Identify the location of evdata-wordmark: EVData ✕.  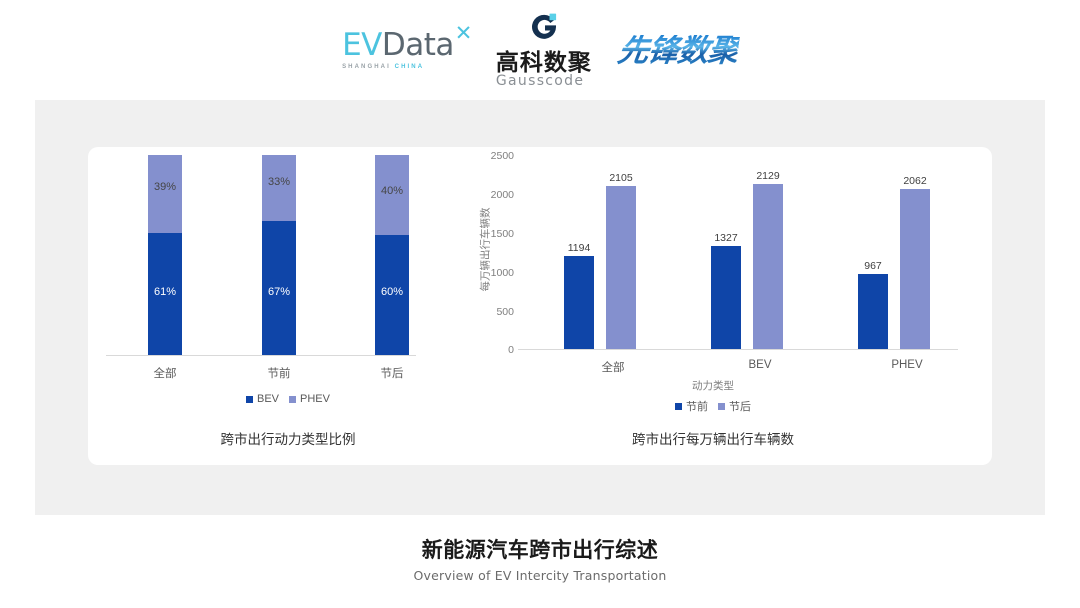
(407, 43).